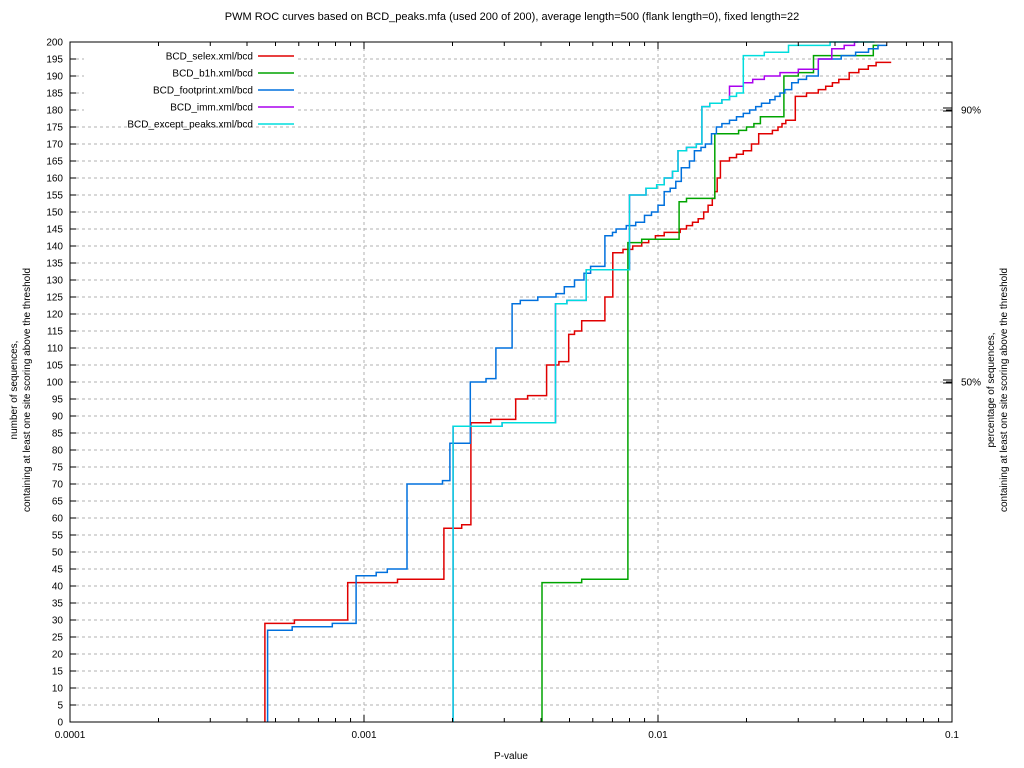 The width and height of the screenshot is (1024, 768). Describe the element at coordinates (971, 111) in the screenshot. I see `y2-tick-label: 90%` at that location.